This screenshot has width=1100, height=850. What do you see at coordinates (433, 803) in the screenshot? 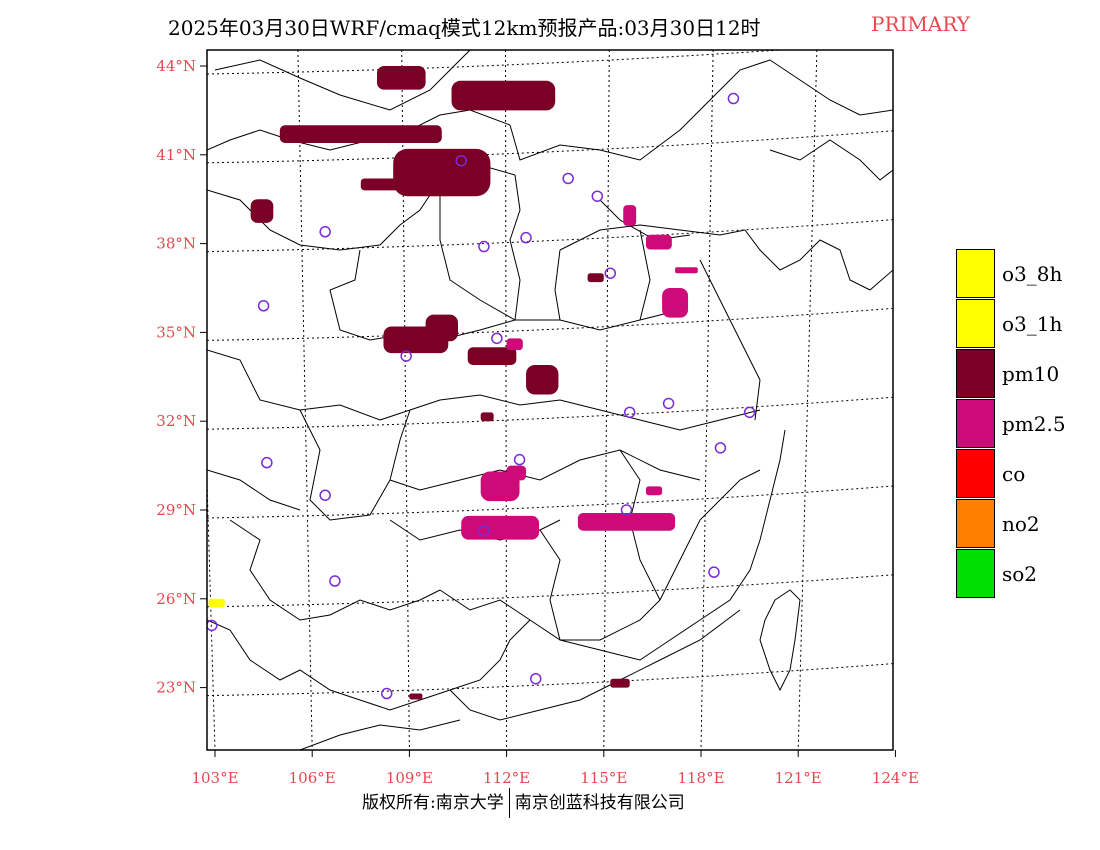
I see `copyright-left: 版权所有:南京大学` at bounding box center [433, 803].